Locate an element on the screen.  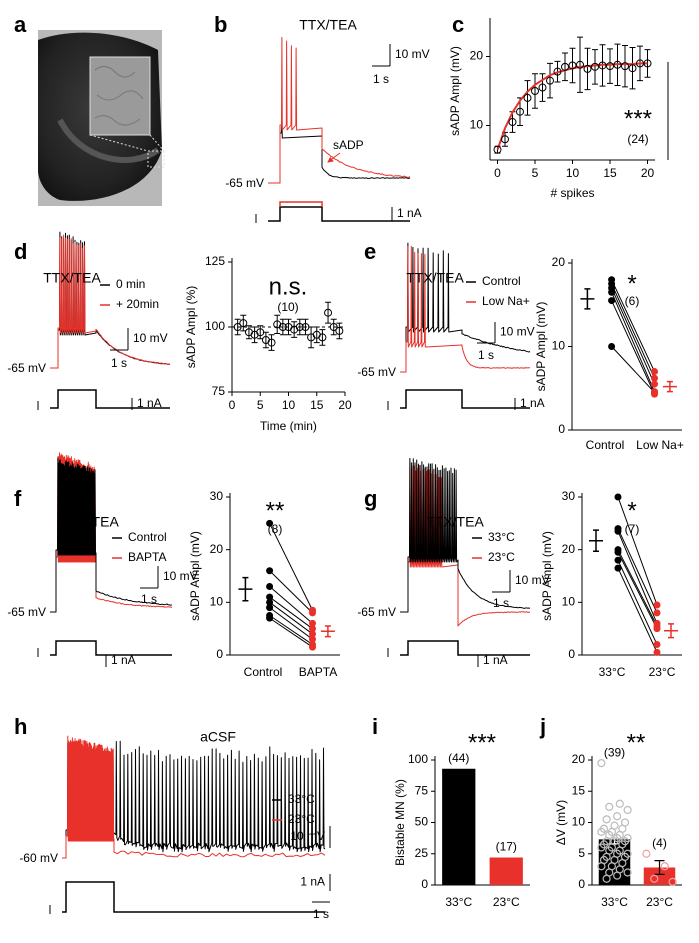
significance: n.s. is located at coordinates (288, 286).